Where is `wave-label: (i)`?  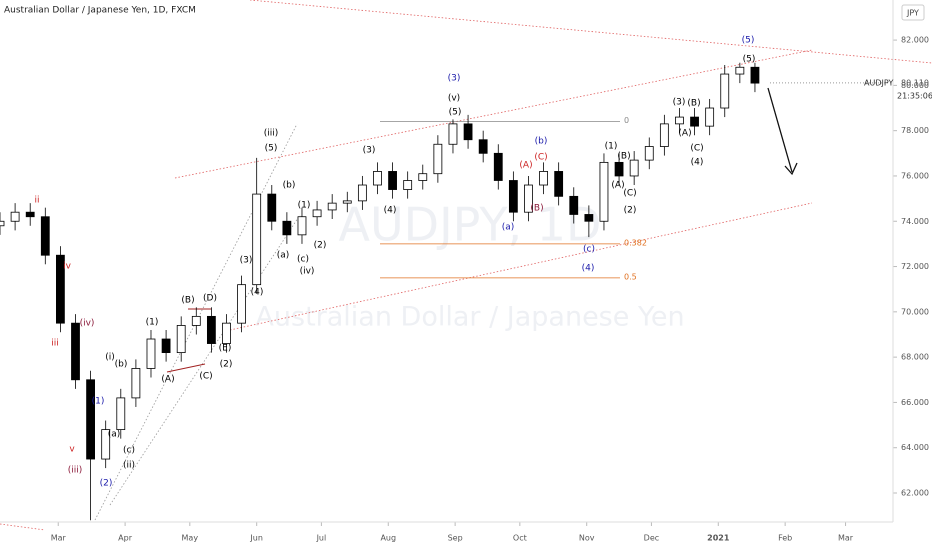 wave-label: (i) is located at coordinates (110, 358).